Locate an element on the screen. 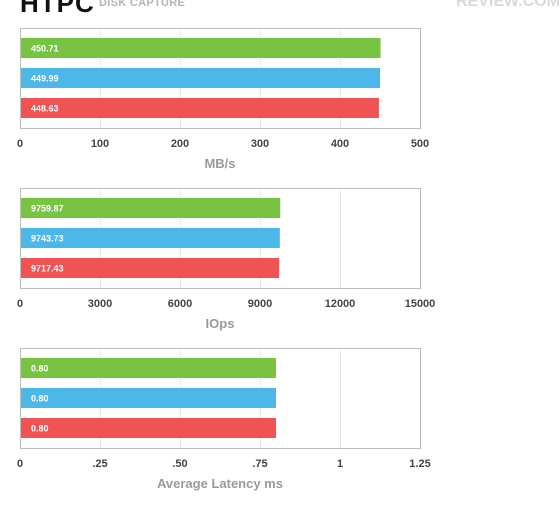 Image resolution: width=560 pixels, height=516 pixels. bar-value-label: 448.63 is located at coordinates (45, 109).